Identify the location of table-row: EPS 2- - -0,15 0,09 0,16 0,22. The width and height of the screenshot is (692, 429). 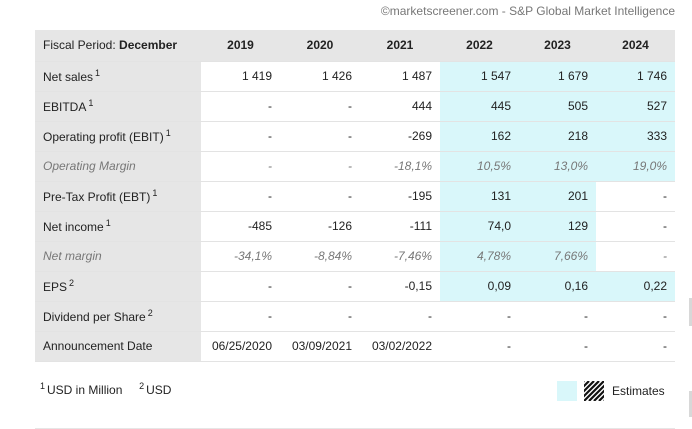
(355, 286).